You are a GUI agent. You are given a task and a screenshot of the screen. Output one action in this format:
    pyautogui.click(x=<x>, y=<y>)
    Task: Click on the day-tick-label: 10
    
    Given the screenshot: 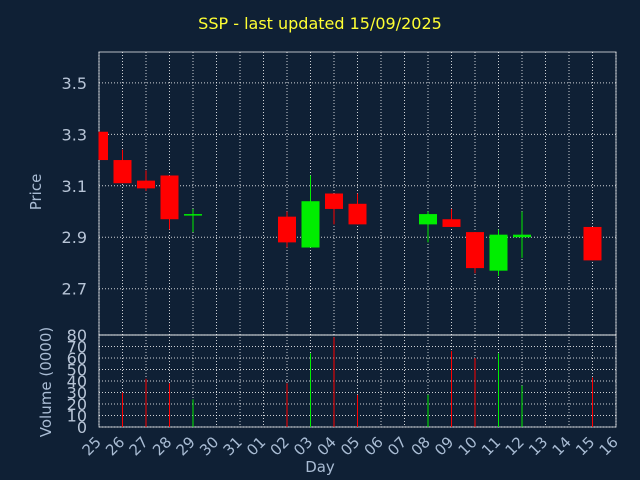 What is the action you would take?
    pyautogui.click(x=468, y=446)
    